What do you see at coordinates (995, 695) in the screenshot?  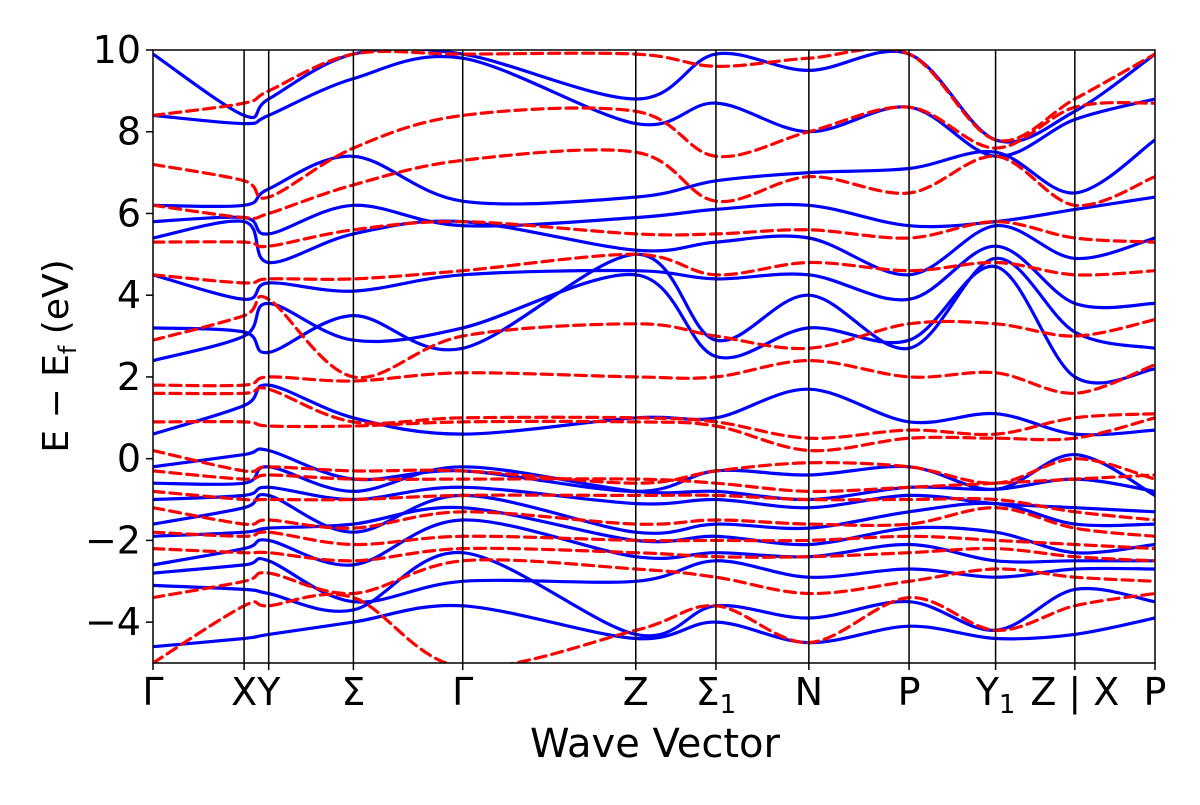 I see `x-tick-label-9: Y1` at bounding box center [995, 695].